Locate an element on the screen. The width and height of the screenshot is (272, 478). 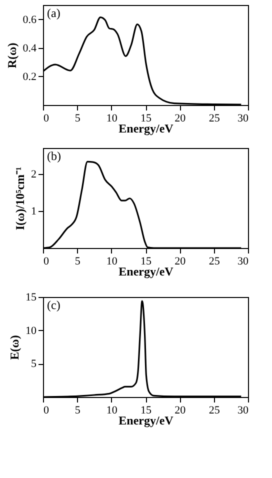
y-axis-title: E(ω) is located at coordinates (15, 347).